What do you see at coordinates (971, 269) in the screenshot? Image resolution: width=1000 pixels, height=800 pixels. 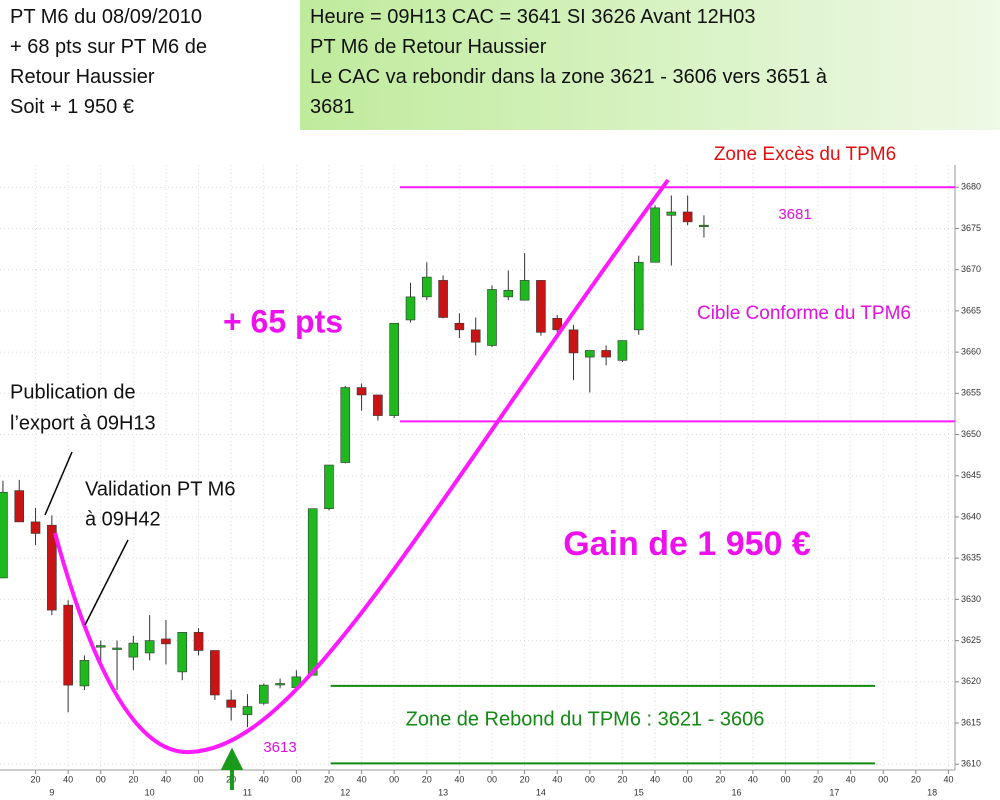 I see `y-tick-label: 3670` at bounding box center [971, 269].